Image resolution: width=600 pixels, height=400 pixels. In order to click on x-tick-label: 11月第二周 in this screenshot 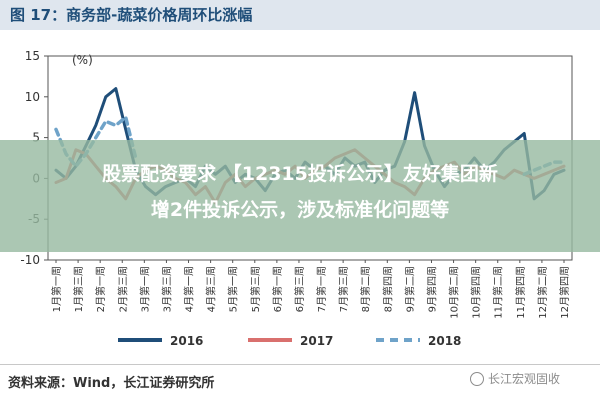, I will do `click(498, 292)`.